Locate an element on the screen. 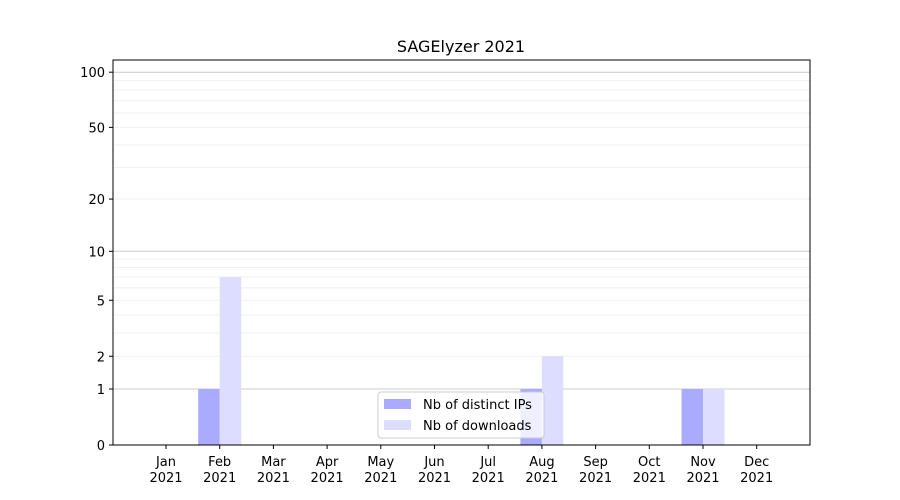 The image size is (900, 500). y-tick-label: 10 is located at coordinates (96, 252).